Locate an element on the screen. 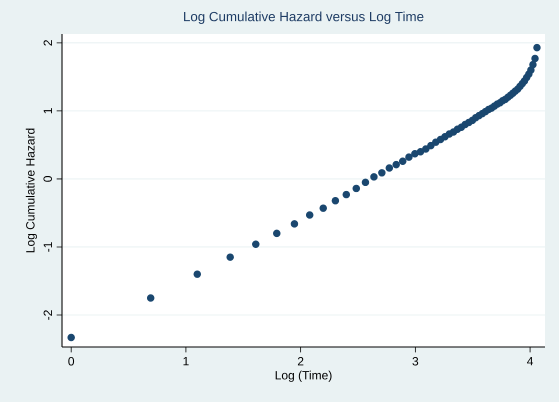  y-tick-label: -1 is located at coordinates (48, 247).